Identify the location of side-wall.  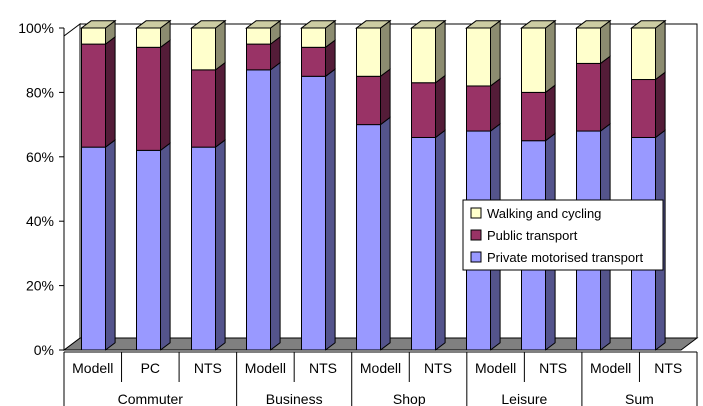
(72, 187).